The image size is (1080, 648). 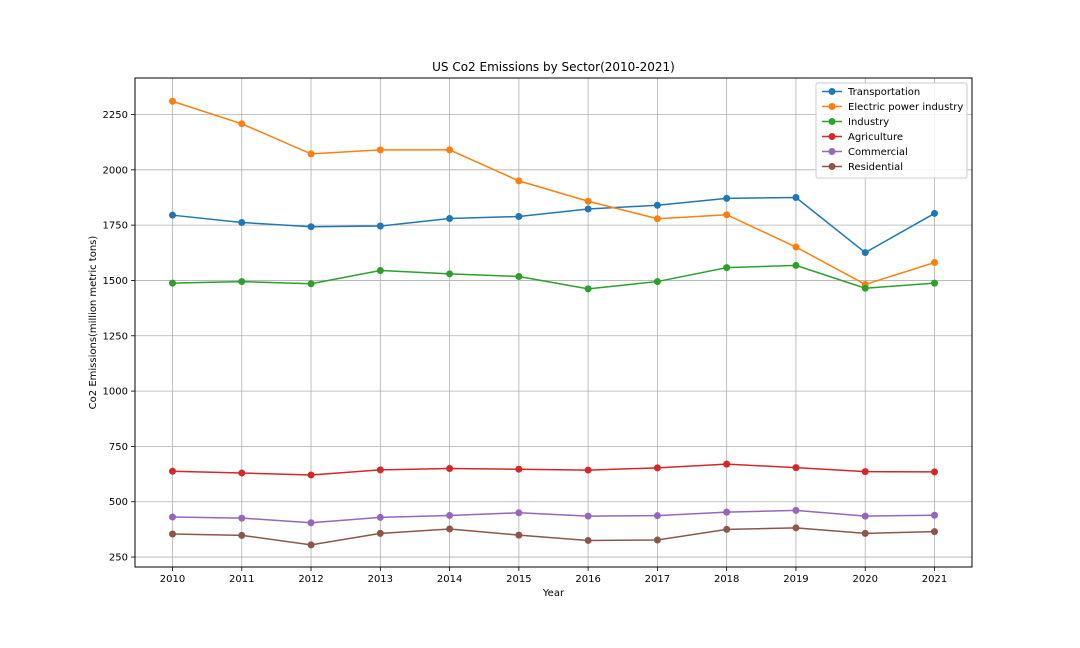 I want to click on series-residential, so click(x=553, y=536).